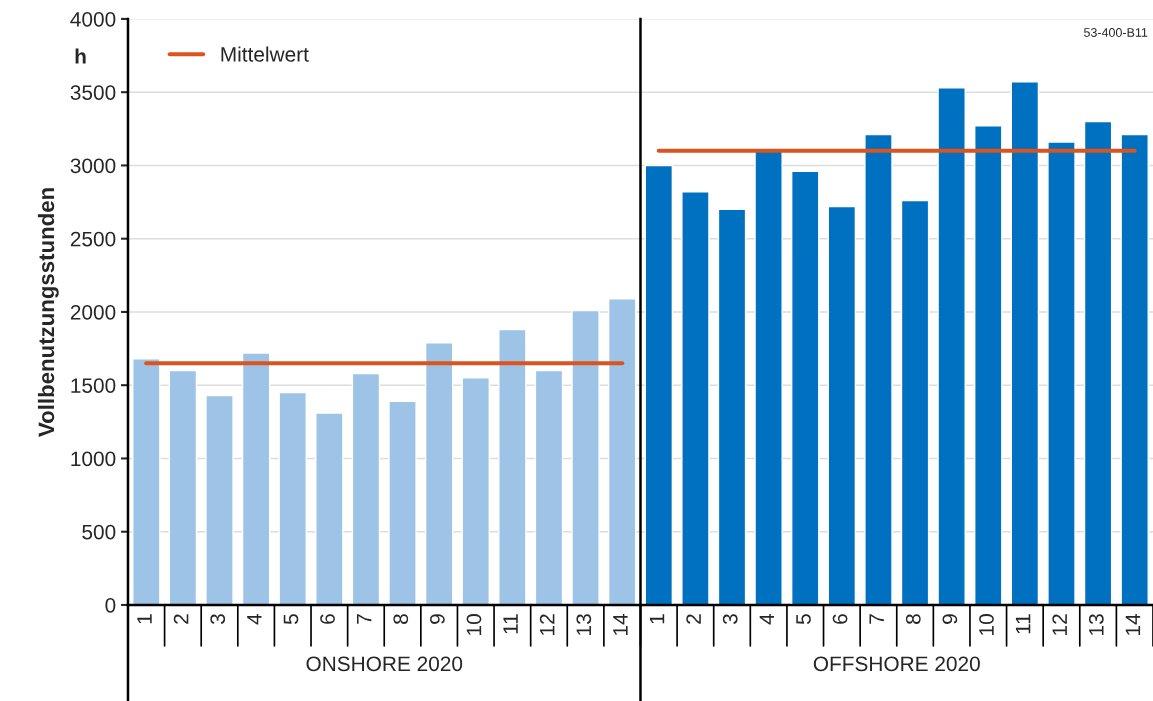  What do you see at coordinates (896, 664) in the screenshot?
I see `x-axis-title: OFFSHORE 2020` at bounding box center [896, 664].